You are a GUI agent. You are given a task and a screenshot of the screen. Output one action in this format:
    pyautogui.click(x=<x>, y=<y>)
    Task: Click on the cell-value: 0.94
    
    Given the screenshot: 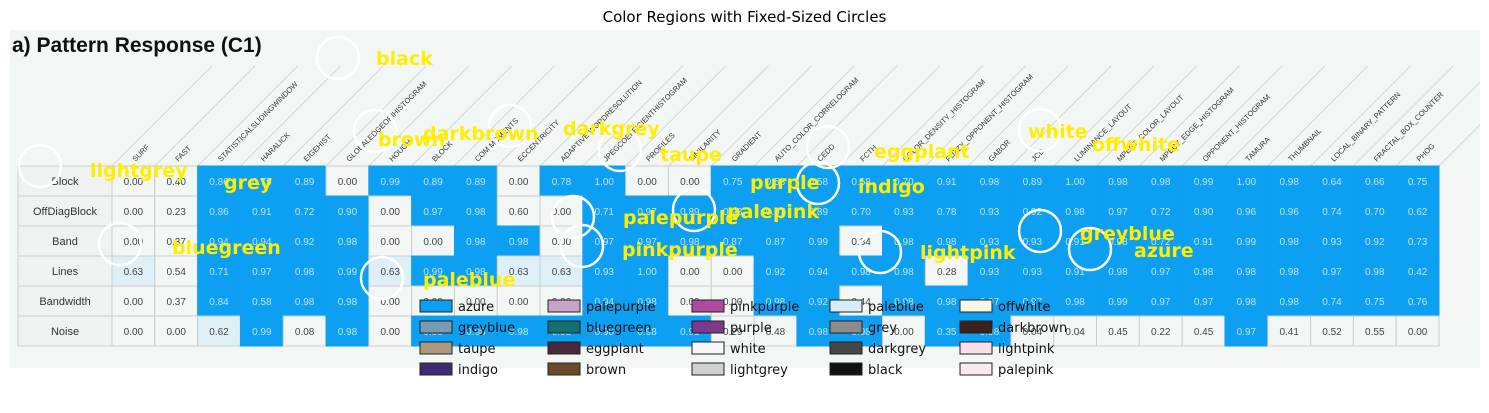 What is the action you would take?
    pyautogui.click(x=262, y=242)
    